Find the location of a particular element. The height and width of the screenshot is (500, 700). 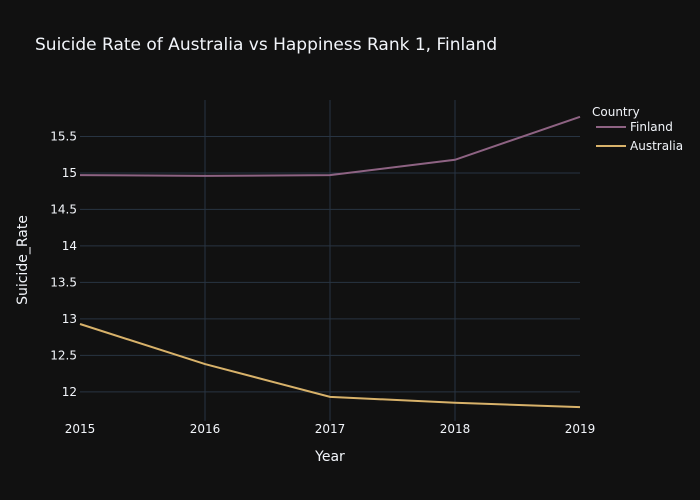

y-axis-ticks: 12 12.5 13 13.5 14 14.5 15 15.5 is located at coordinates (63, 263).